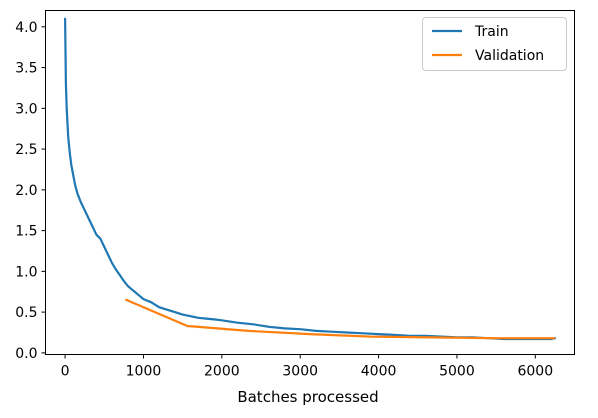  Describe the element at coordinates (26, 313) in the screenshot. I see `y-tick-label: 0.5` at that location.